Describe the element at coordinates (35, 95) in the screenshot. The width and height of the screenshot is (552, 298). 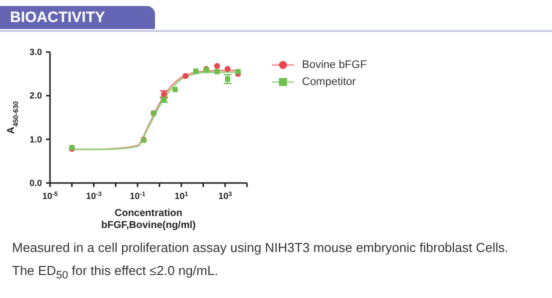
I see `y-tick-label: 2.0` at that location.